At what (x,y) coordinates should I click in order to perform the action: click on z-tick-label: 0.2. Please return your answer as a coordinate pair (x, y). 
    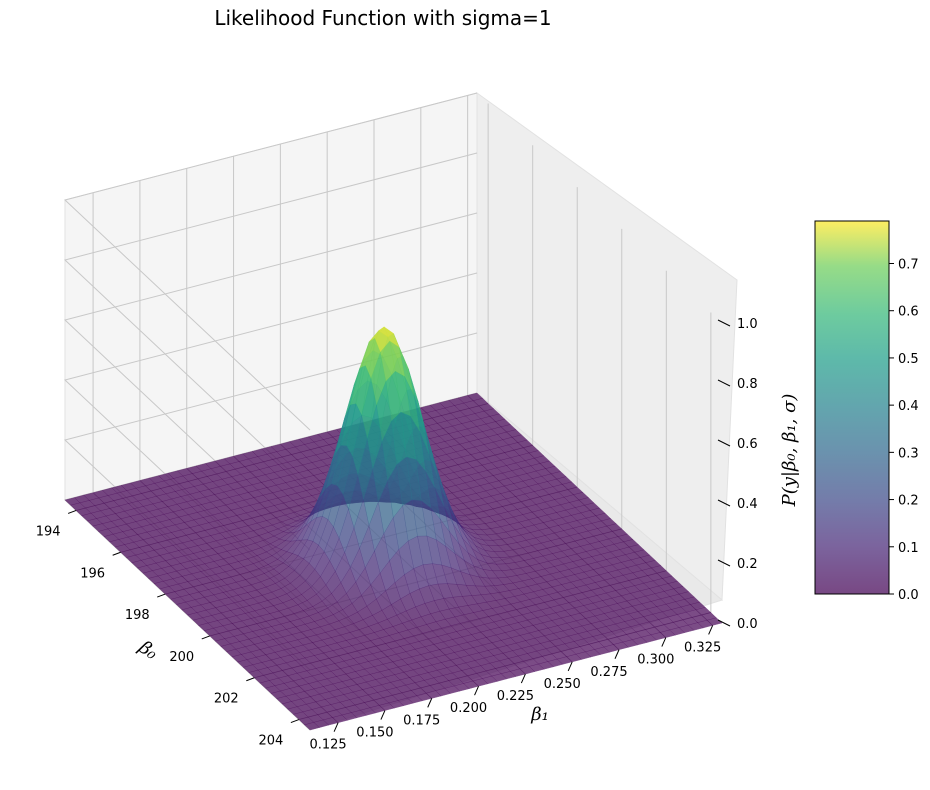
    Looking at the image, I should click on (747, 564).